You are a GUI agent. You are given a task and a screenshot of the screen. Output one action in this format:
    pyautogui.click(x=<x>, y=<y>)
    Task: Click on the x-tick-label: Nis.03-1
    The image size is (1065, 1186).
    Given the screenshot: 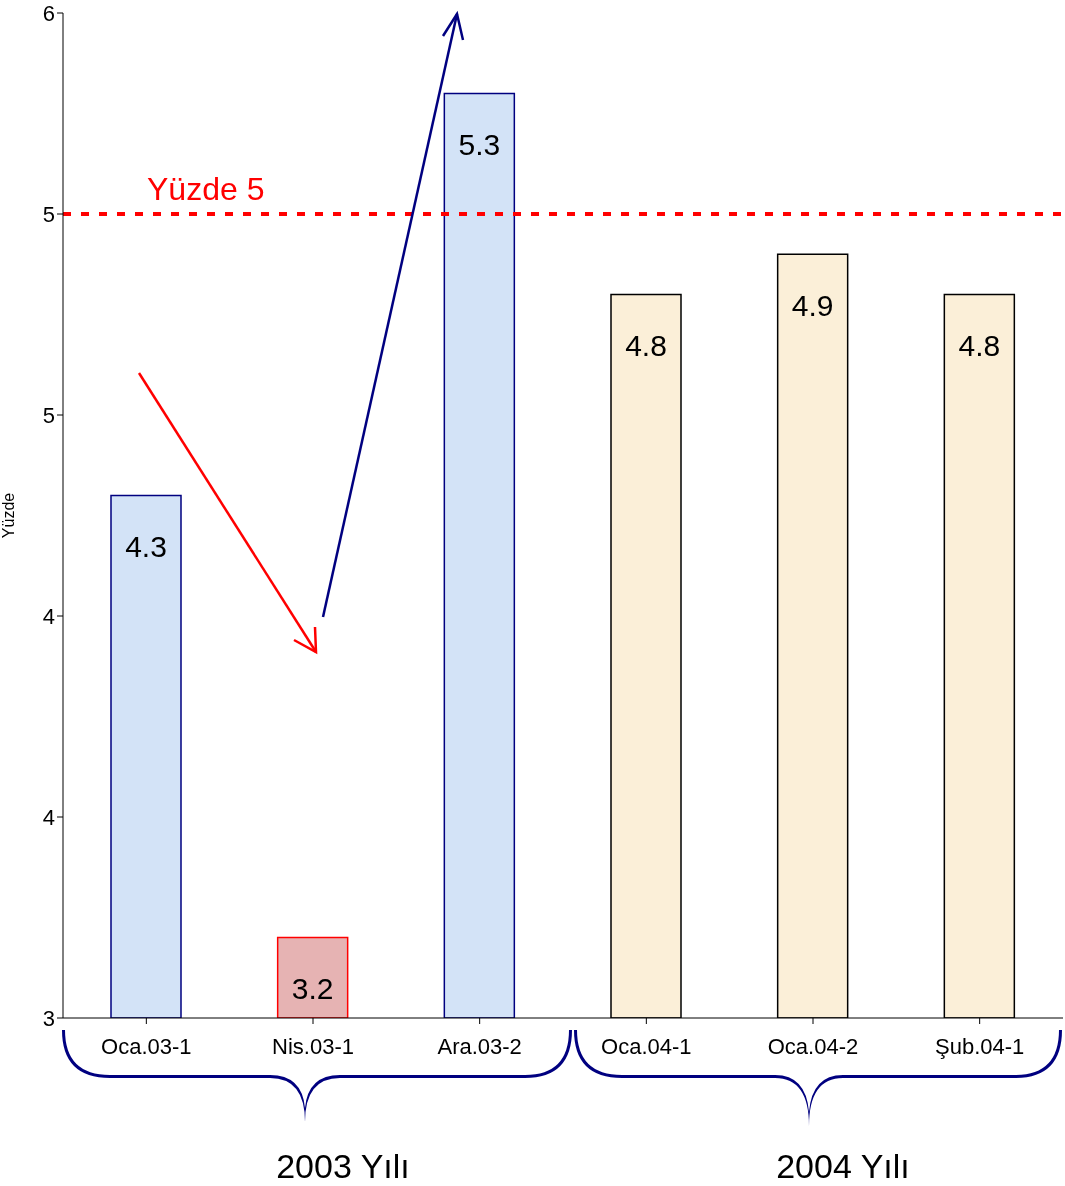 What is the action you would take?
    pyautogui.click(x=313, y=1046)
    